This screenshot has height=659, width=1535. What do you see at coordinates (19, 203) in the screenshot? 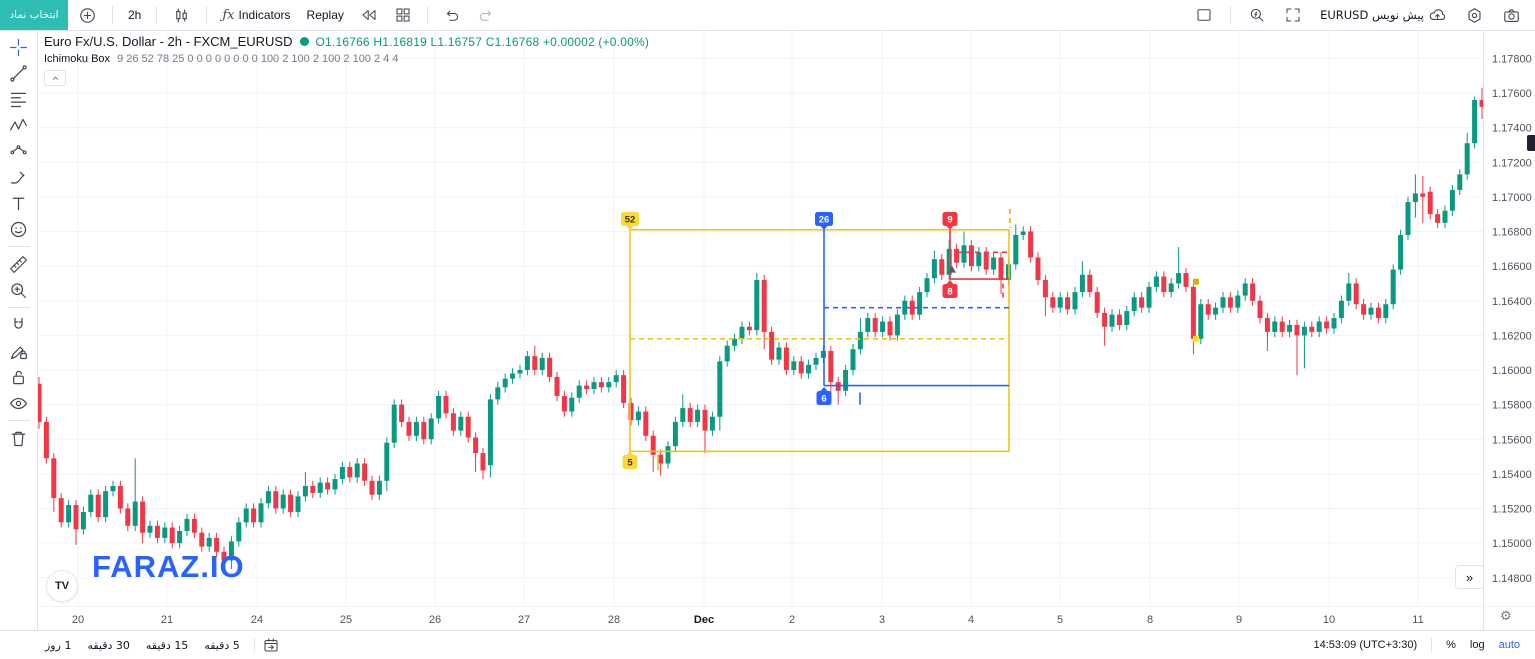
I see `text-tool-icon` at bounding box center [19, 203].